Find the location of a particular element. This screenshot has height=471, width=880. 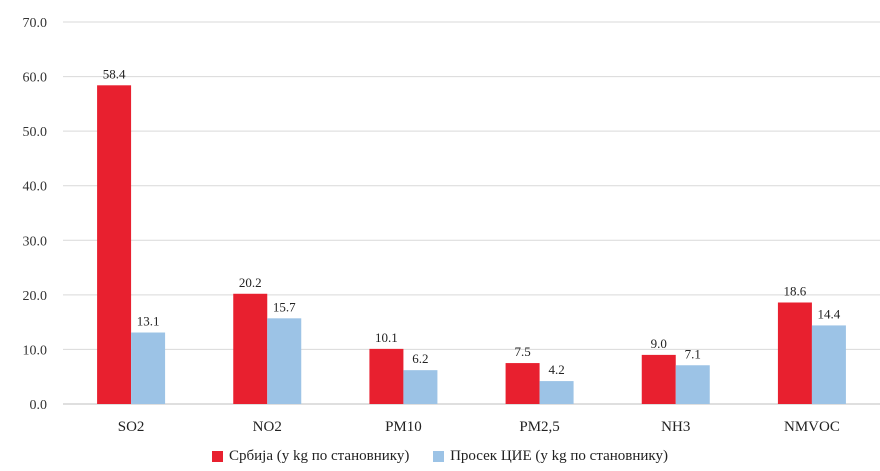

data-label: 58.4 is located at coordinates (114, 73).